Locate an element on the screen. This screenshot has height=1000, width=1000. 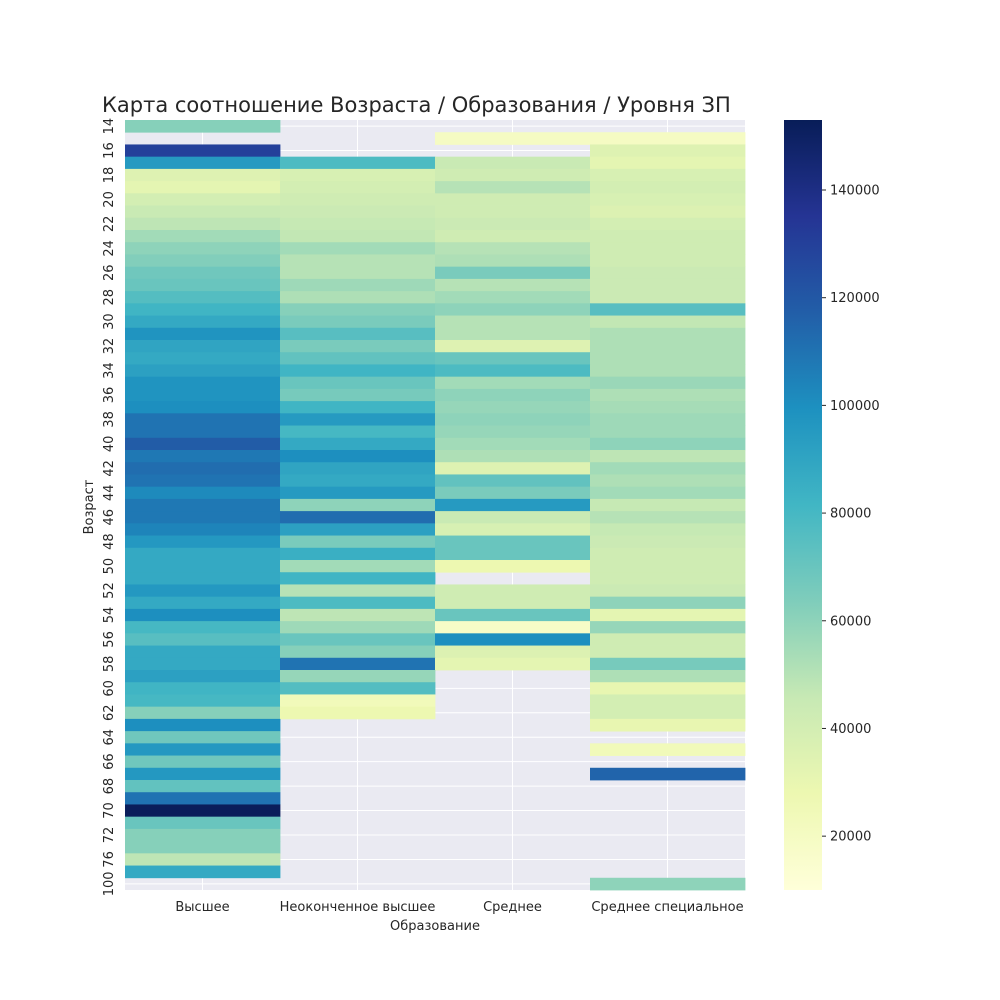
x-tick-label: Неоконченное высшее is located at coordinates (358, 907).